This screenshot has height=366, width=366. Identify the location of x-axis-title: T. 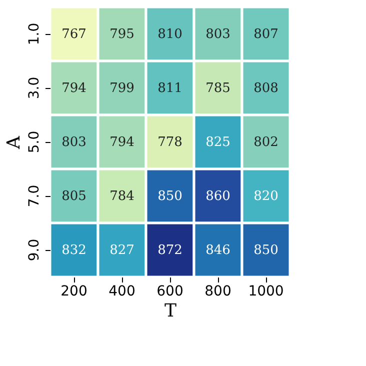
(170, 311).